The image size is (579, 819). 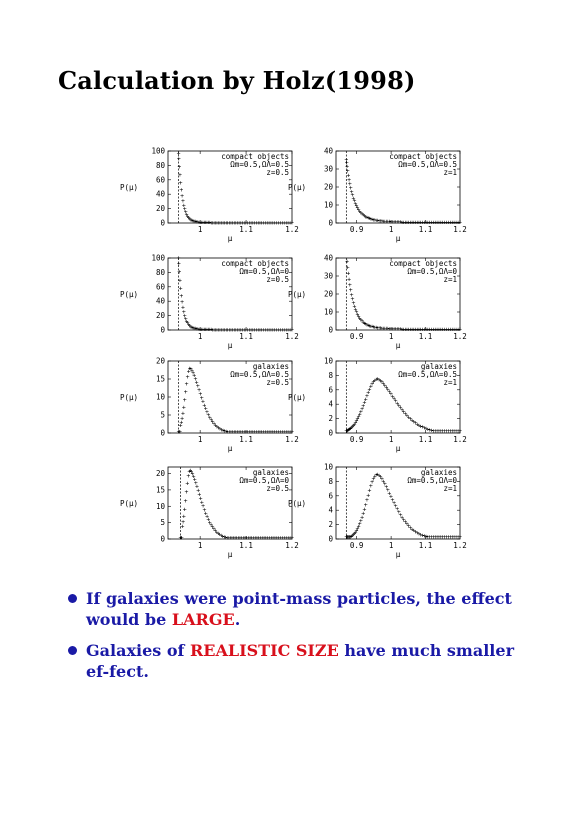 I want to click on y-tick-label: 4, so click(x=330, y=510).